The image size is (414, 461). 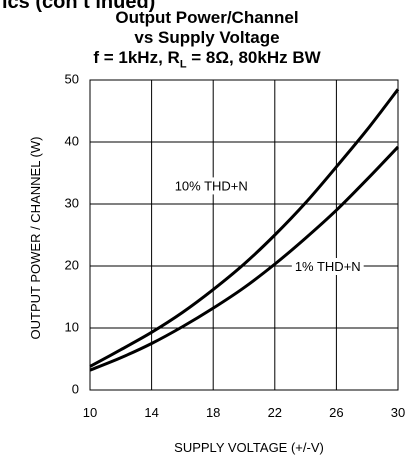 I want to click on x-tick-label: 10, so click(x=90, y=412).